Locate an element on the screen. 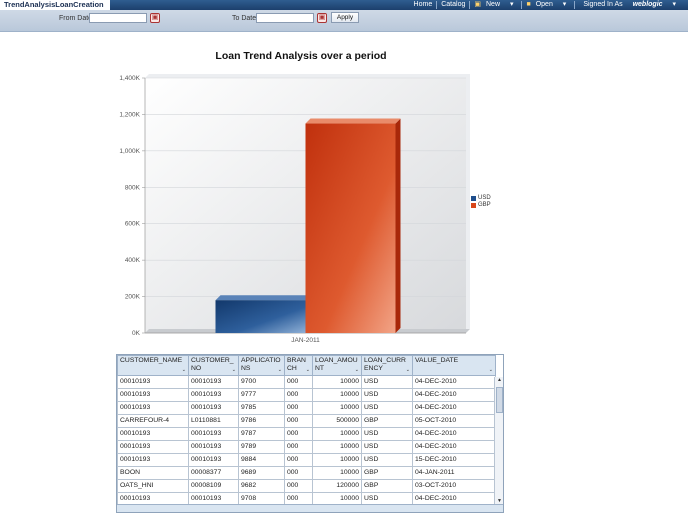  table-cell-customer-name: BOON is located at coordinates (153, 473).